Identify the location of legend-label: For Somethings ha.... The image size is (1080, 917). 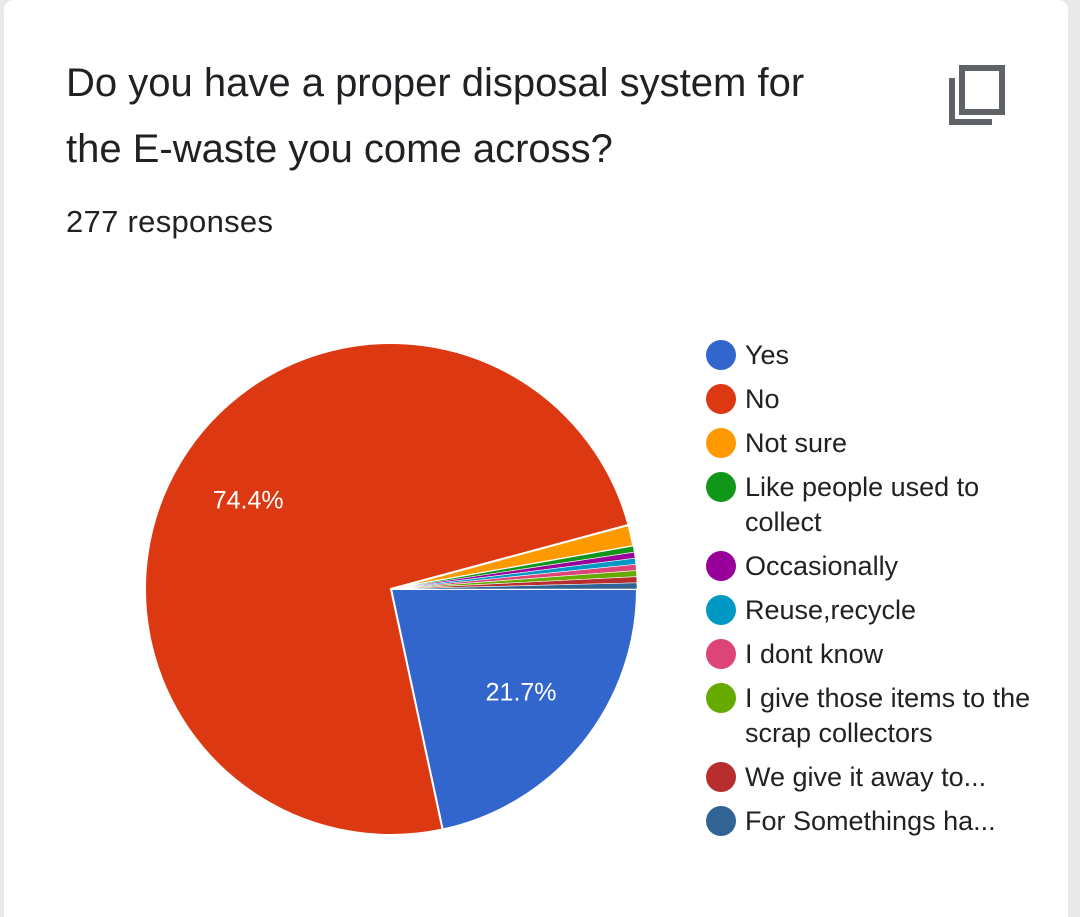
(870, 821).